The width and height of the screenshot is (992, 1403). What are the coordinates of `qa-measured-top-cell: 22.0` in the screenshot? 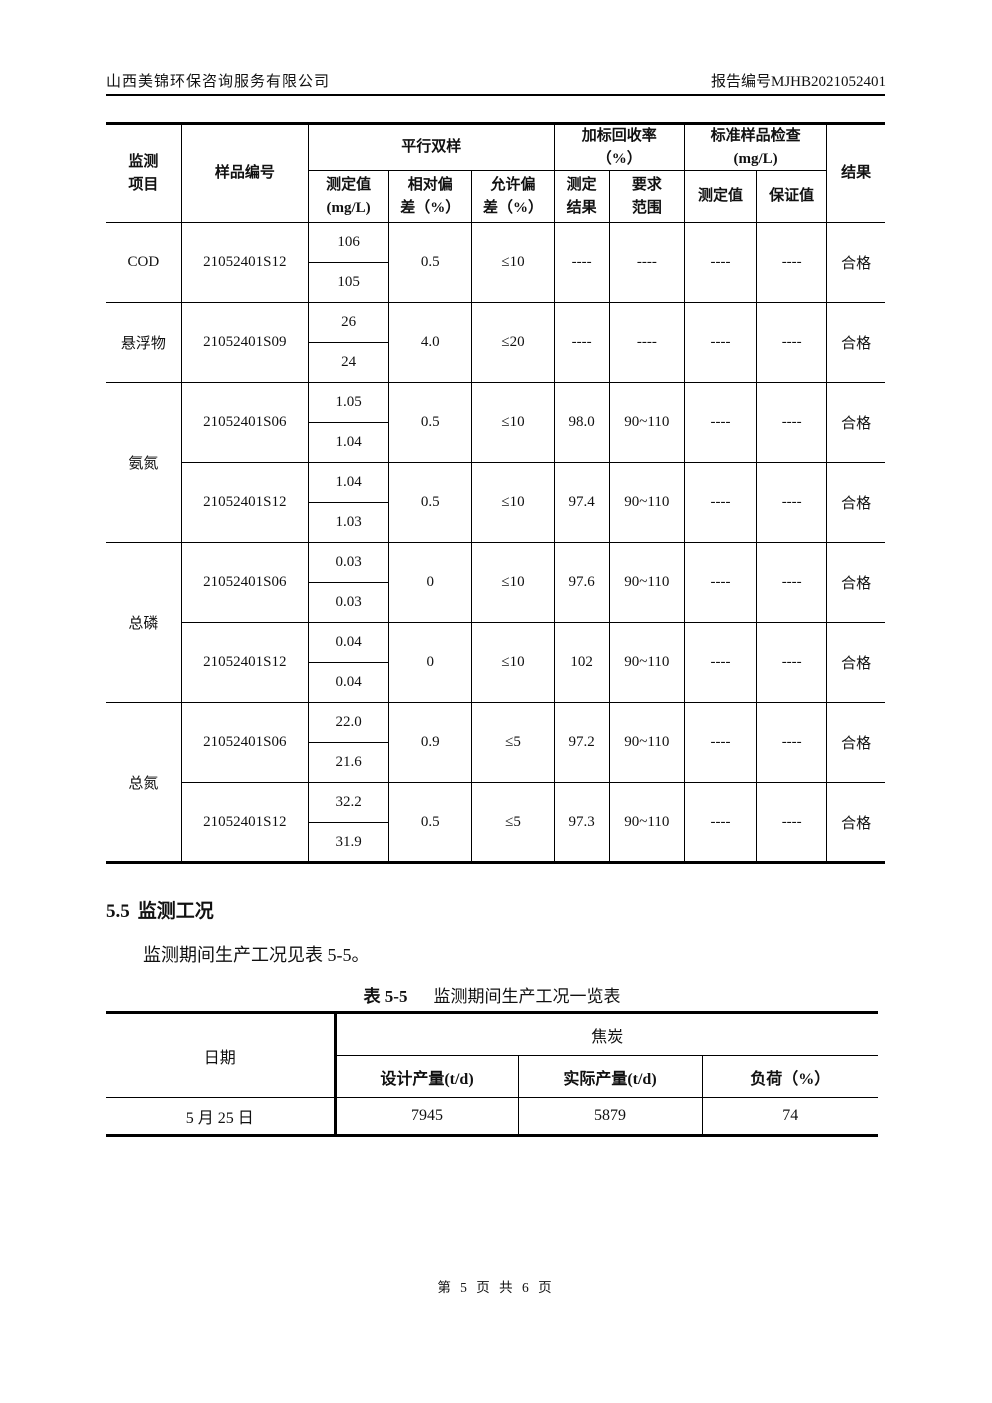 It's located at (348, 722).